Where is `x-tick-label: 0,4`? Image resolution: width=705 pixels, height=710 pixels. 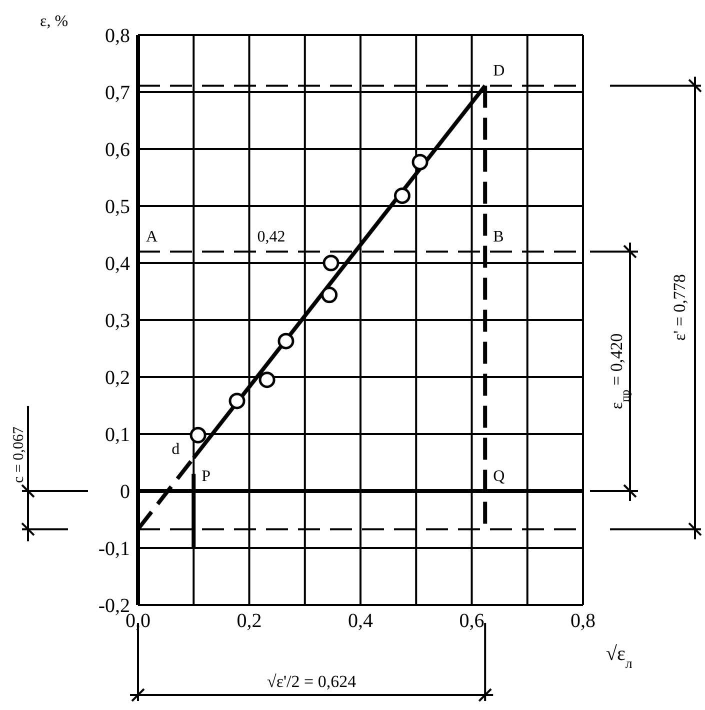
x-tick-label: 0,4 is located at coordinates (360, 621).